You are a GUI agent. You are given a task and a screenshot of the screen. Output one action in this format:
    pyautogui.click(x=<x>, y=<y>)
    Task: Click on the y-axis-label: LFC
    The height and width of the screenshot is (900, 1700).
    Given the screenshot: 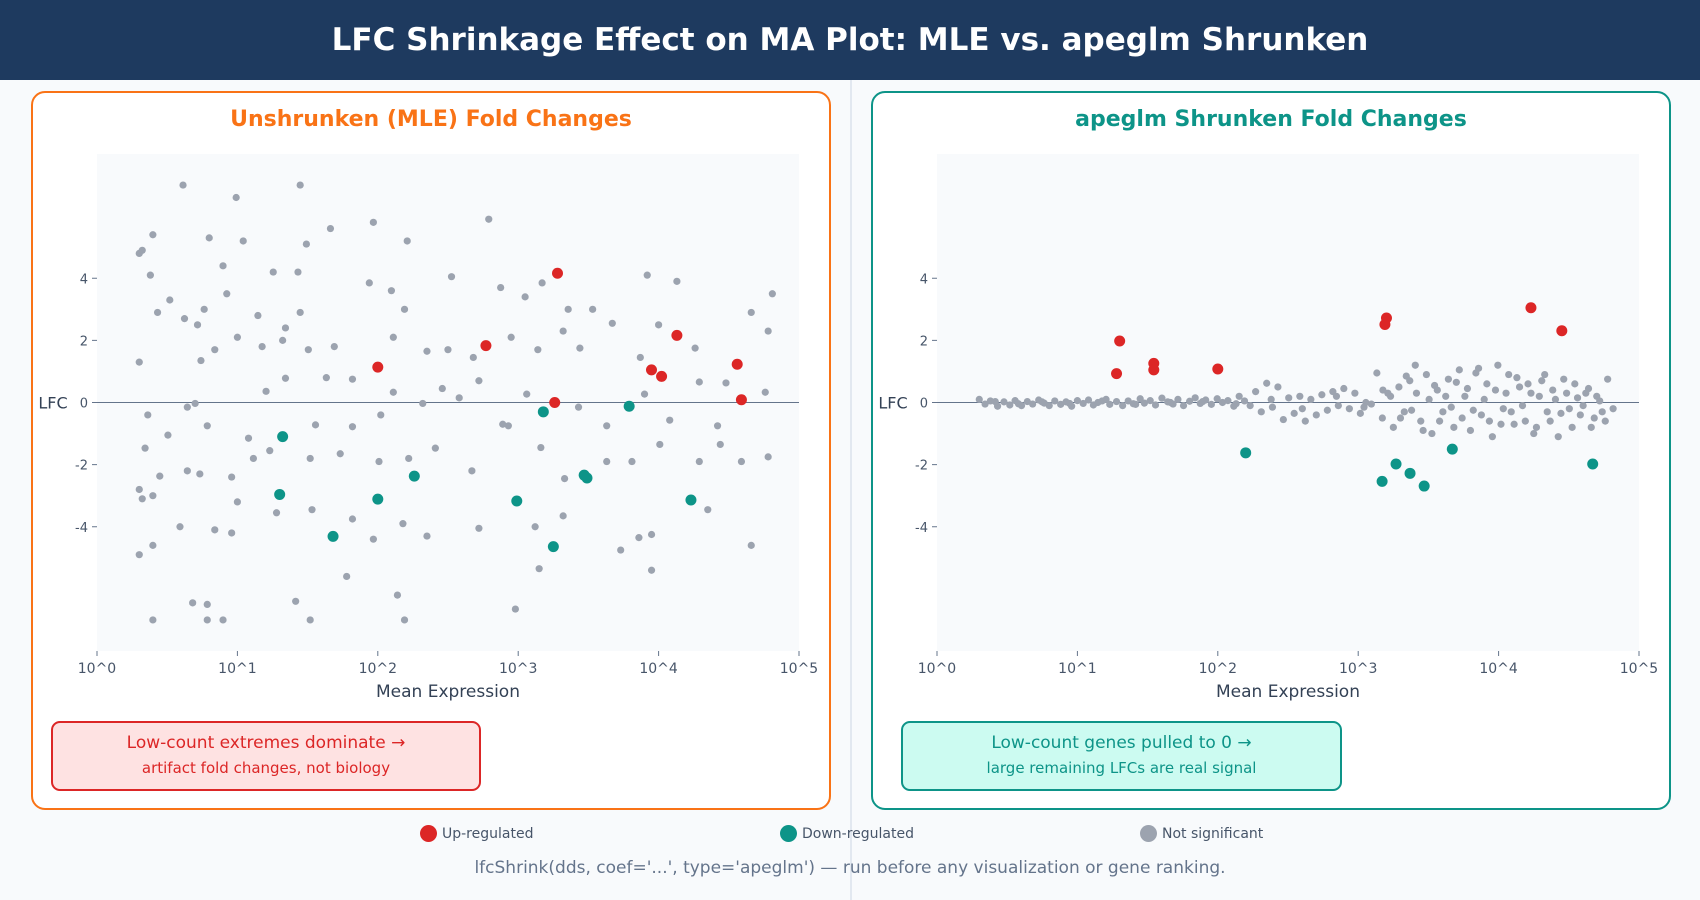 What is the action you would take?
    pyautogui.click(x=52, y=403)
    